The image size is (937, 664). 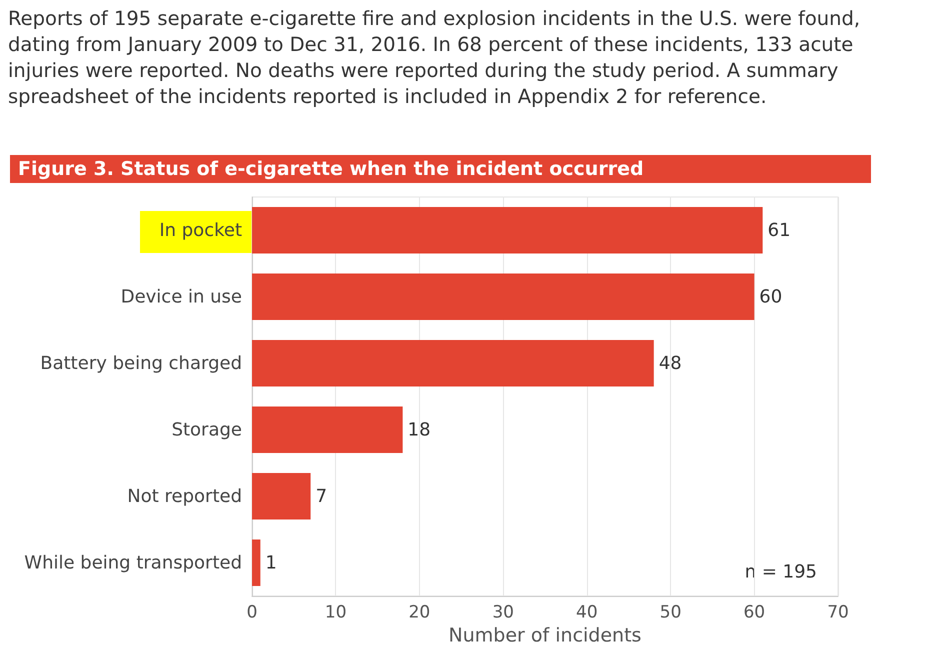 I want to click on data-label: 61, so click(x=779, y=230).